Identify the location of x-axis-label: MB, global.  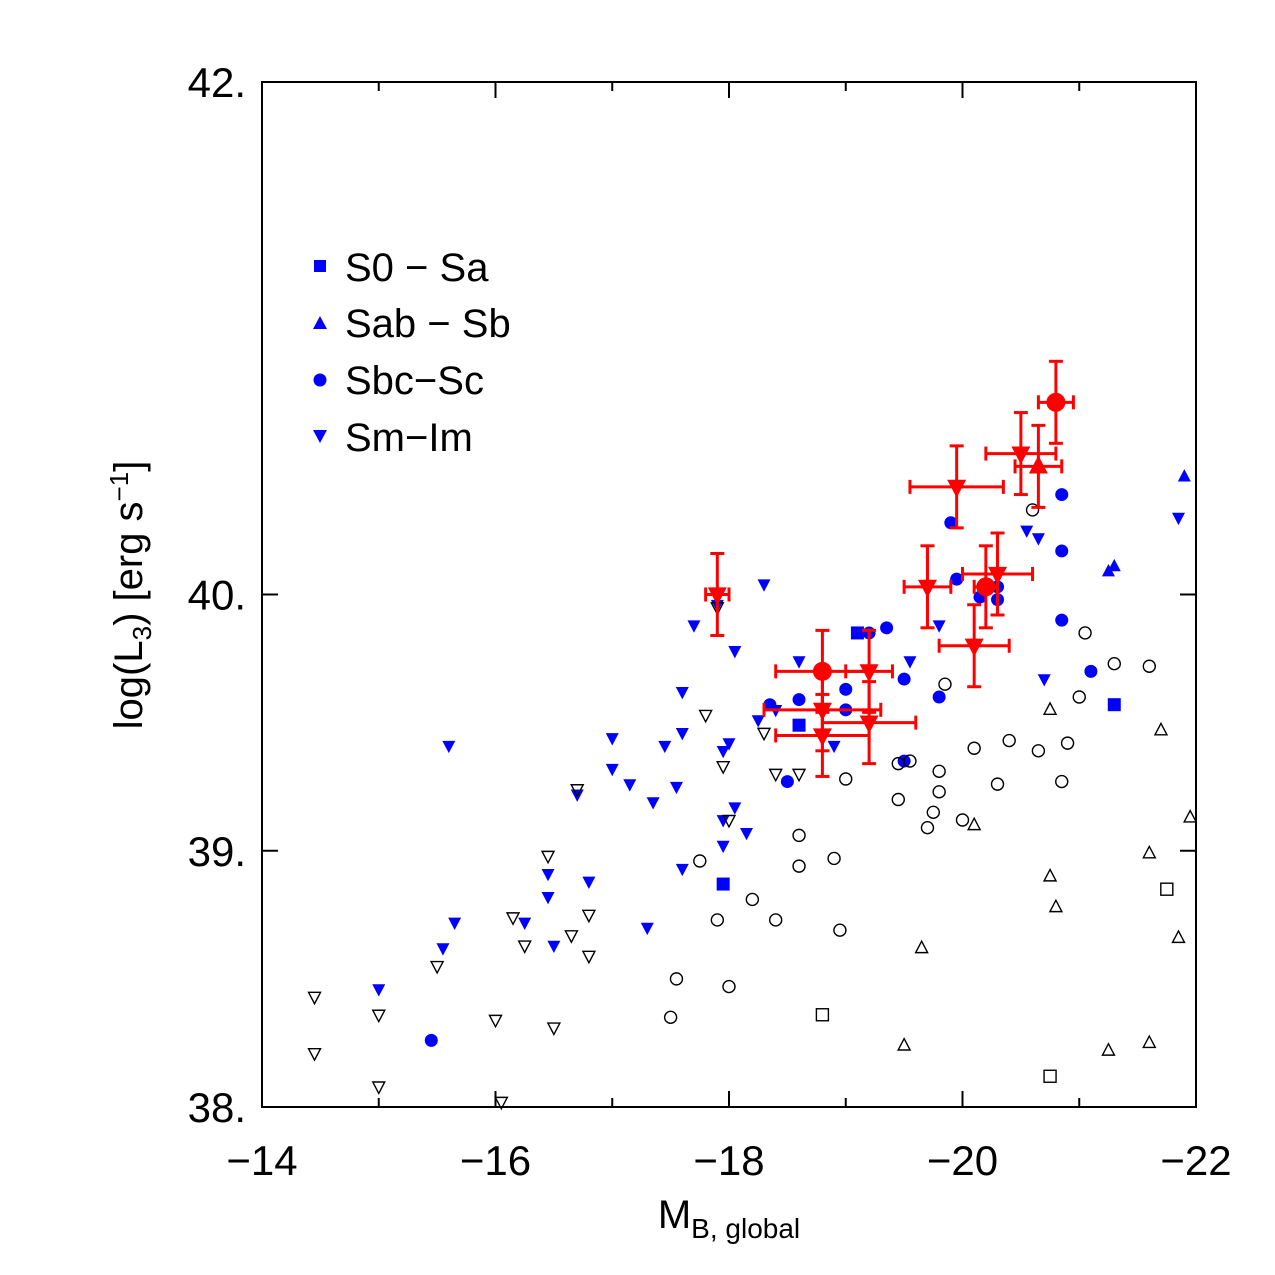
(729, 1218).